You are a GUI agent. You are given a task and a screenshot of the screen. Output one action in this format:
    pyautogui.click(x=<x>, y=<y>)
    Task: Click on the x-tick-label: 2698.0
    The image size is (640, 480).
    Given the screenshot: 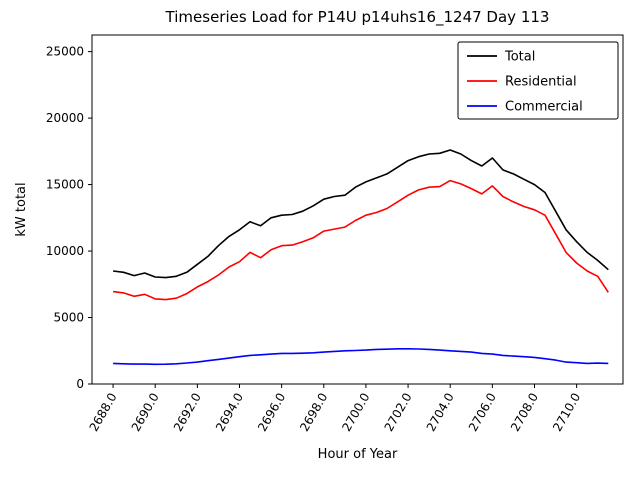 What is the action you would take?
    pyautogui.click(x=313, y=412)
    